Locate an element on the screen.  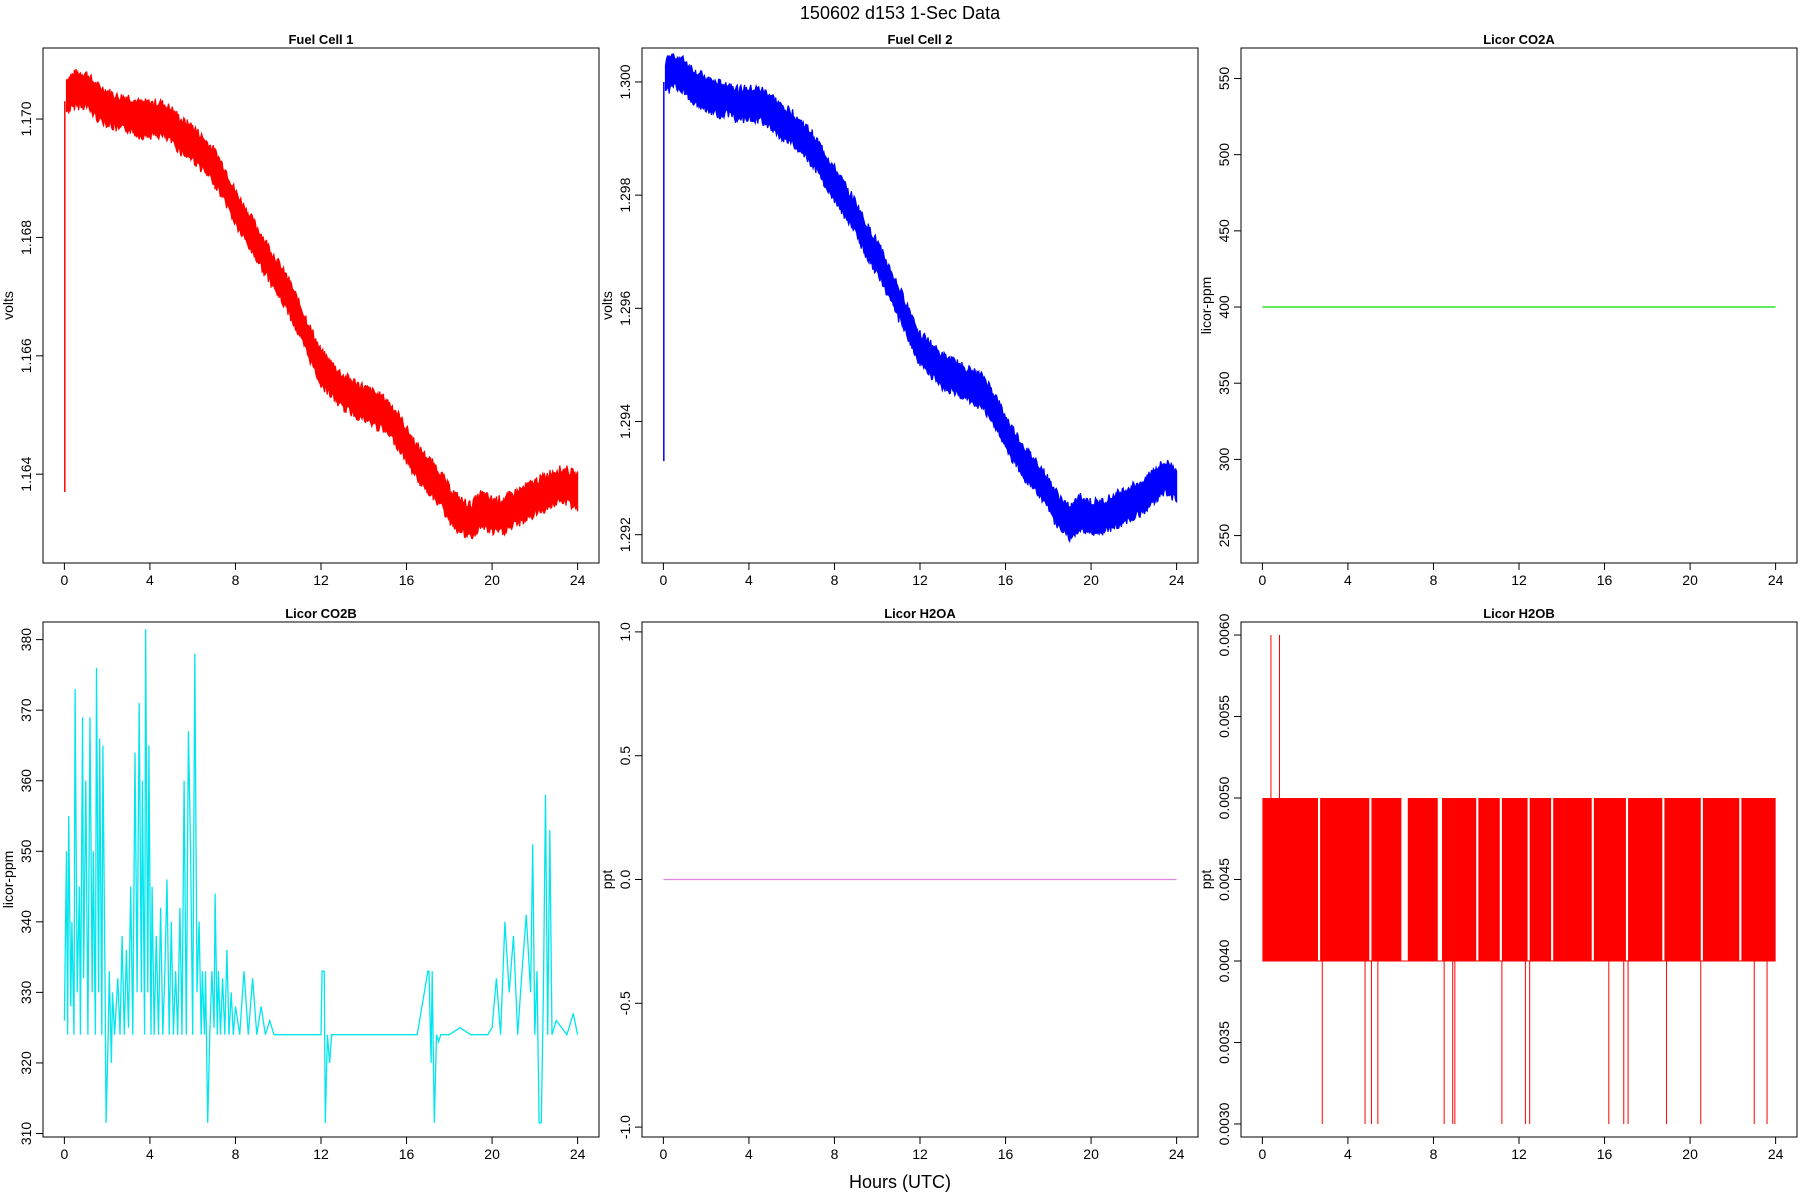
y-tick-label: 1.170 is located at coordinates (26, 118).